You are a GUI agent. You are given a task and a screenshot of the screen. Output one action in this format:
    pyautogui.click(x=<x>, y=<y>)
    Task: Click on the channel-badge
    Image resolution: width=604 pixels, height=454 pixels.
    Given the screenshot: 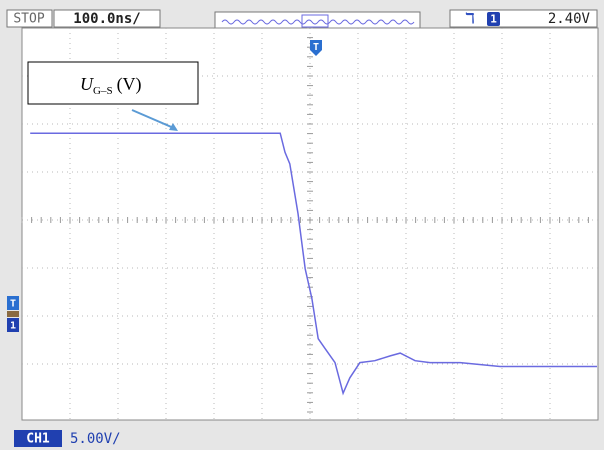 What is the action you would take?
    pyautogui.click(x=38, y=438)
    